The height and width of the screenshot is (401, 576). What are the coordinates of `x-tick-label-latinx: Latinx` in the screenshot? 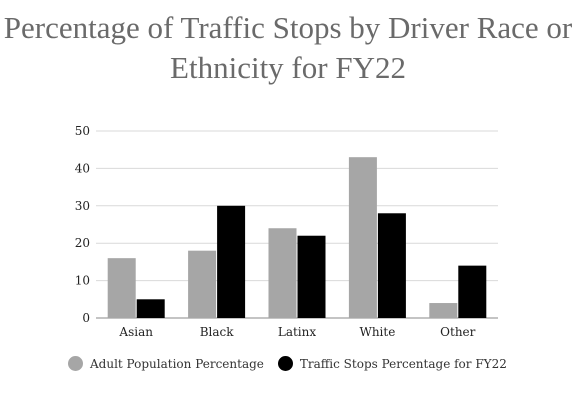 It's located at (297, 332).